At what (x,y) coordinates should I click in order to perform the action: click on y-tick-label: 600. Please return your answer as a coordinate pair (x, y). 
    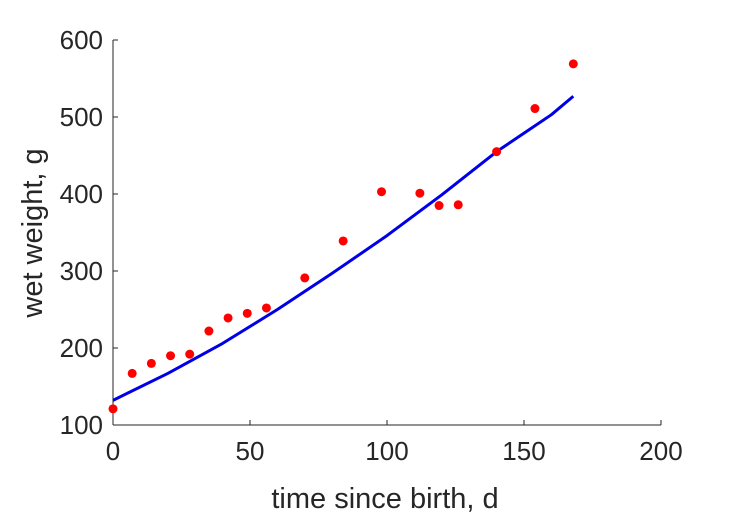
    Looking at the image, I should click on (81, 40).